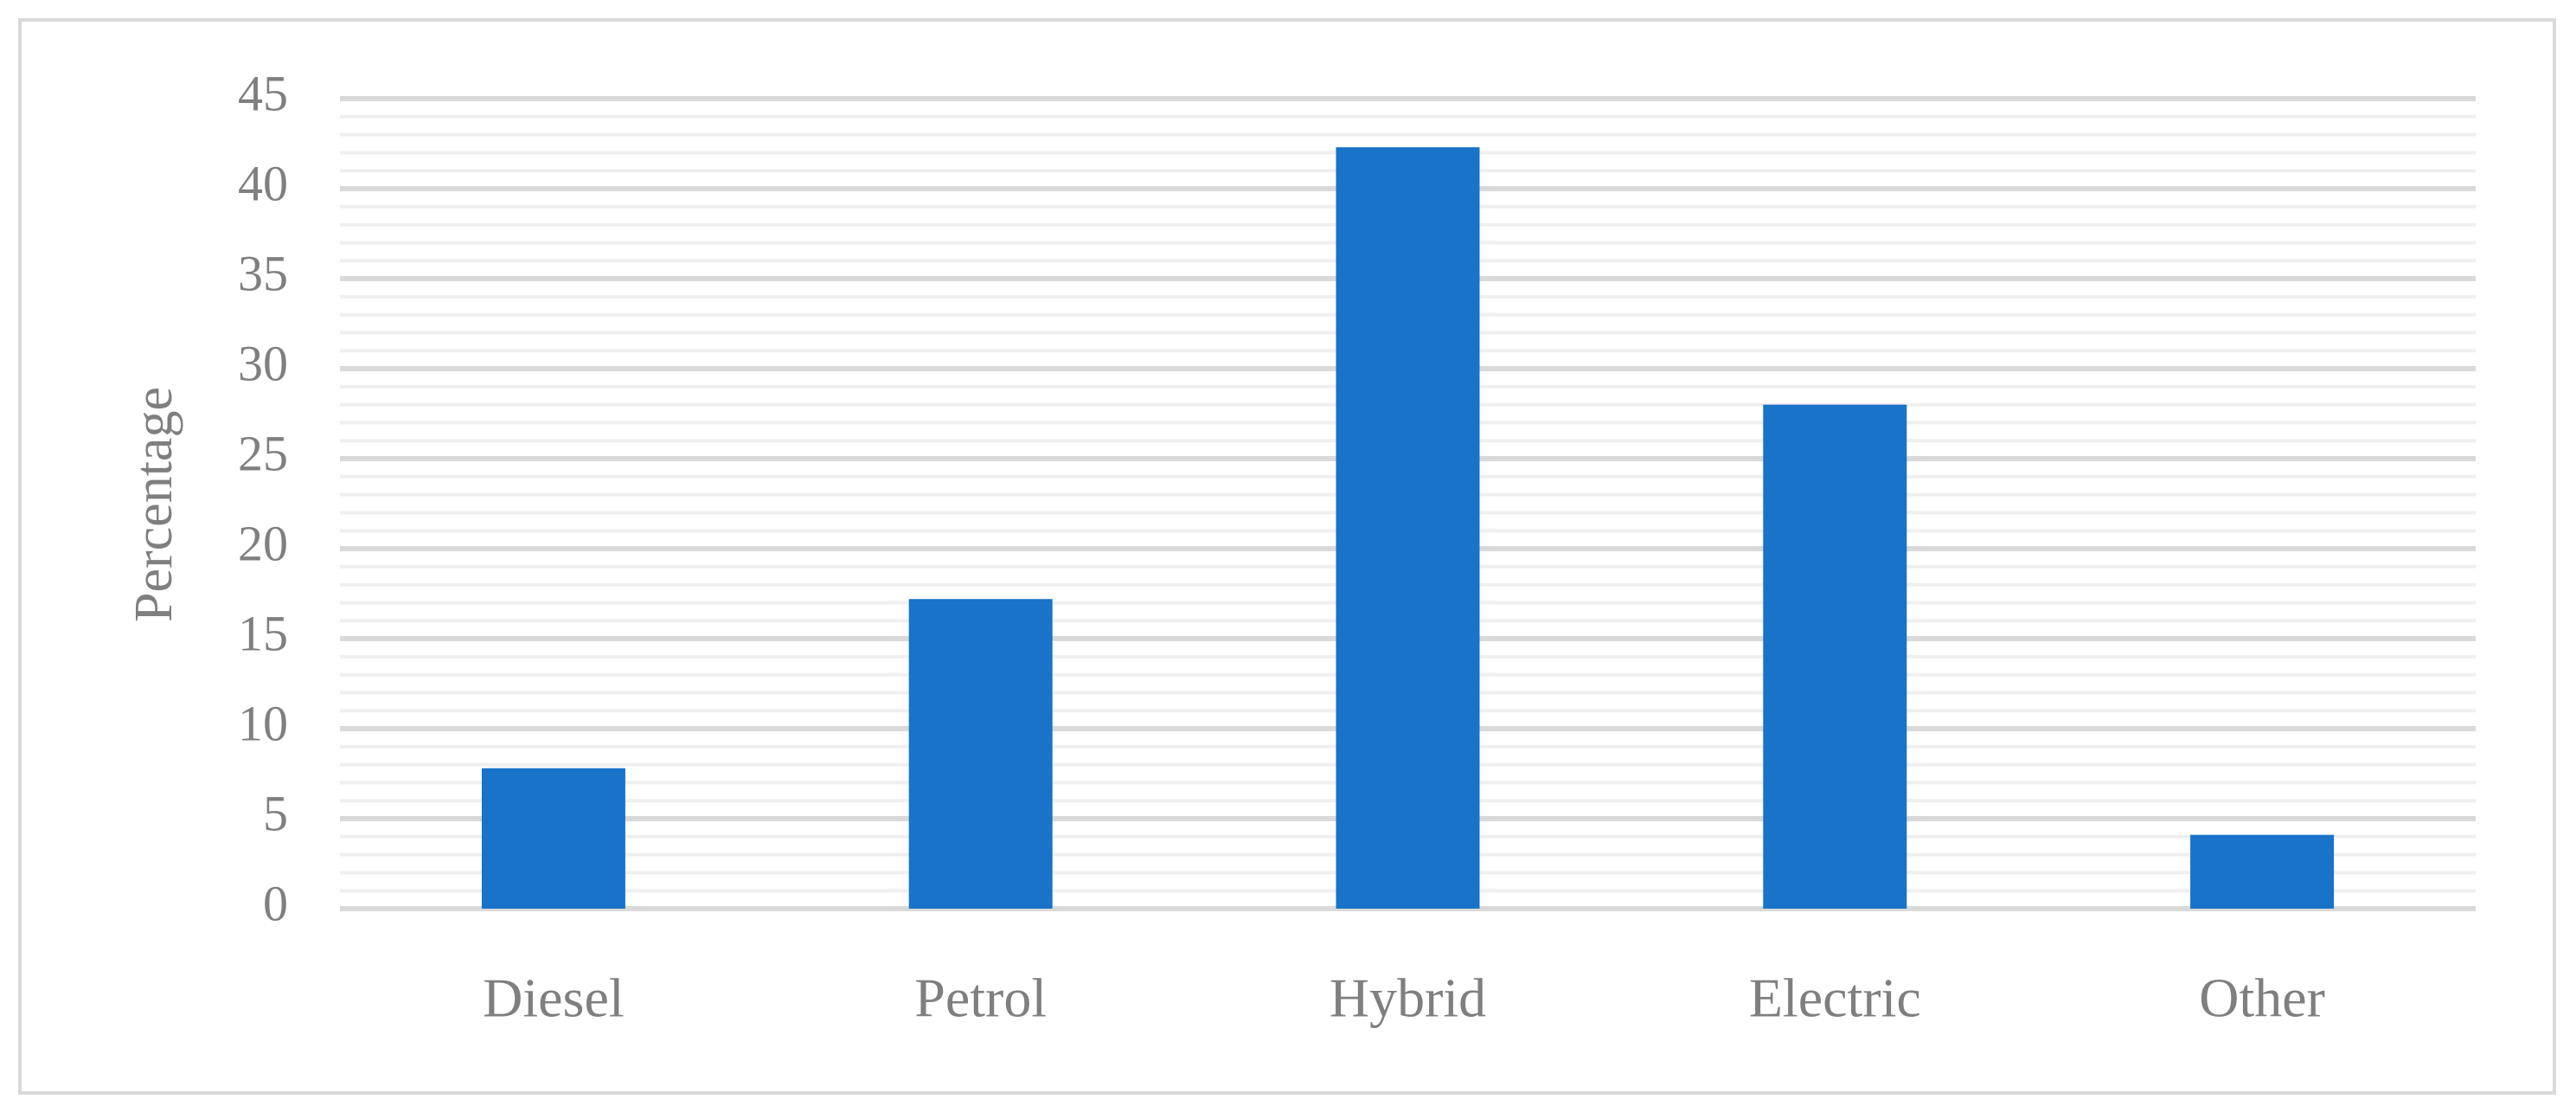 The width and height of the screenshot is (2576, 1112). I want to click on y-tick-label: 35, so click(263, 273).